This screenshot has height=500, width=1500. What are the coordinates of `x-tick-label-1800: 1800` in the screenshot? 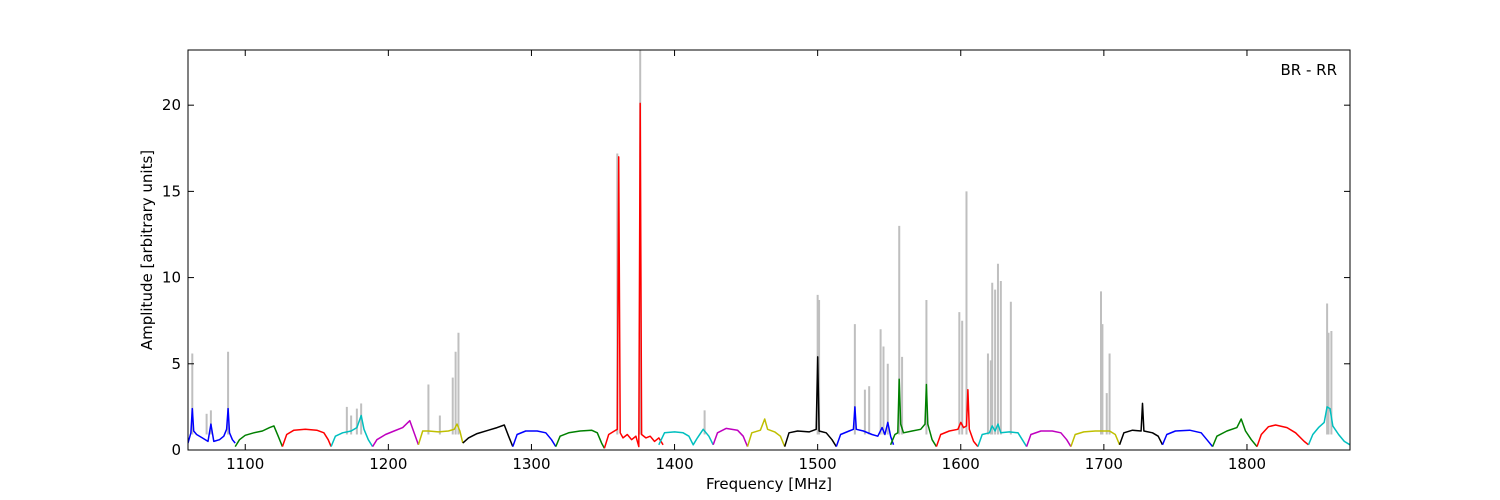 It's located at (1247, 464).